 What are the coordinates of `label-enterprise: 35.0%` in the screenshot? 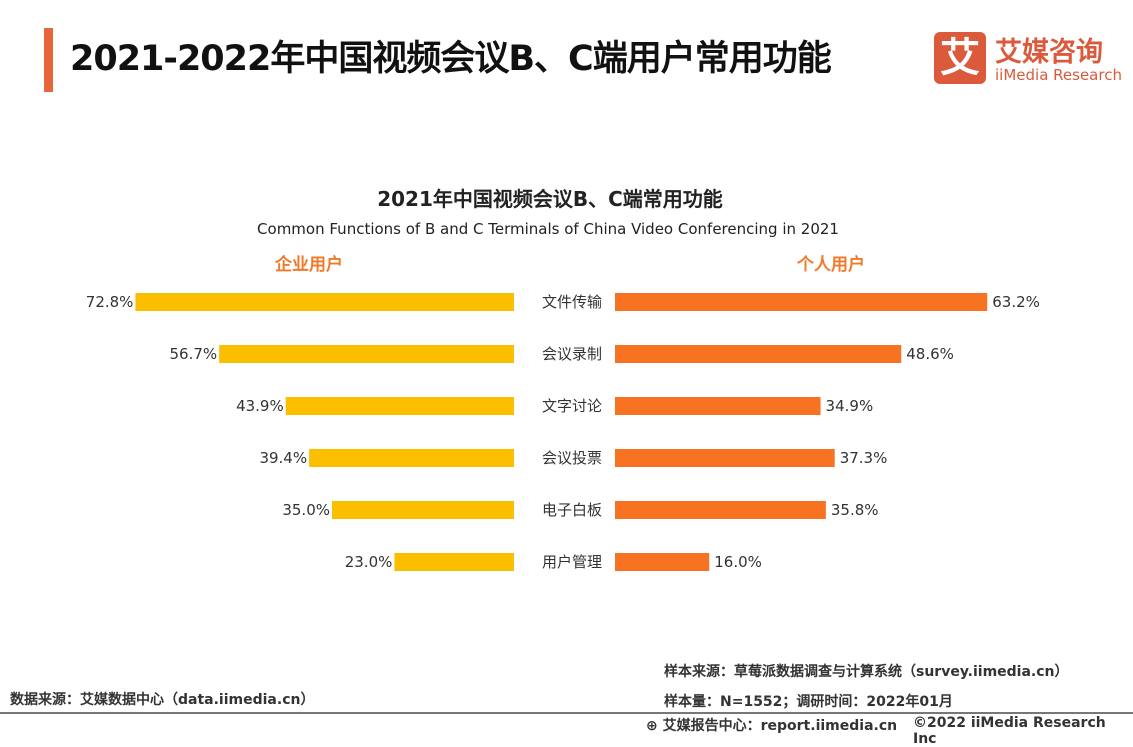 It's located at (306, 510).